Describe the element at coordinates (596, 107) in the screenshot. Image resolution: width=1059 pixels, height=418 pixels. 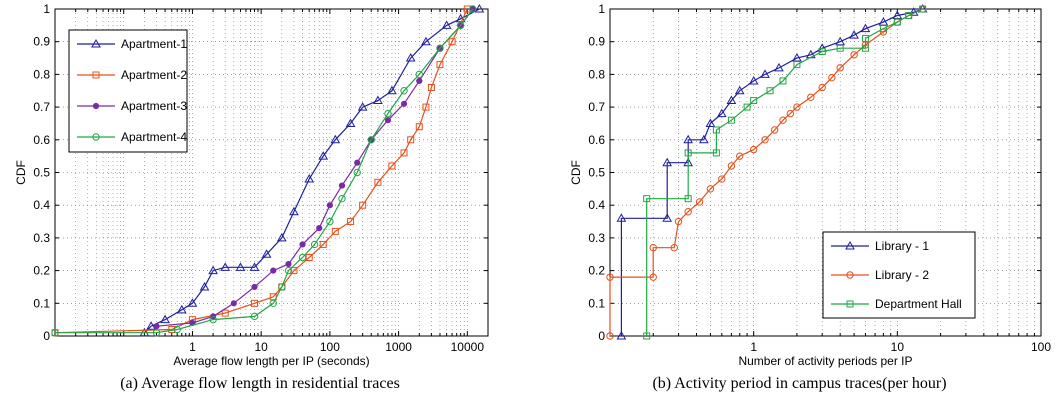
I see `y-tick-label: 0.7` at that location.